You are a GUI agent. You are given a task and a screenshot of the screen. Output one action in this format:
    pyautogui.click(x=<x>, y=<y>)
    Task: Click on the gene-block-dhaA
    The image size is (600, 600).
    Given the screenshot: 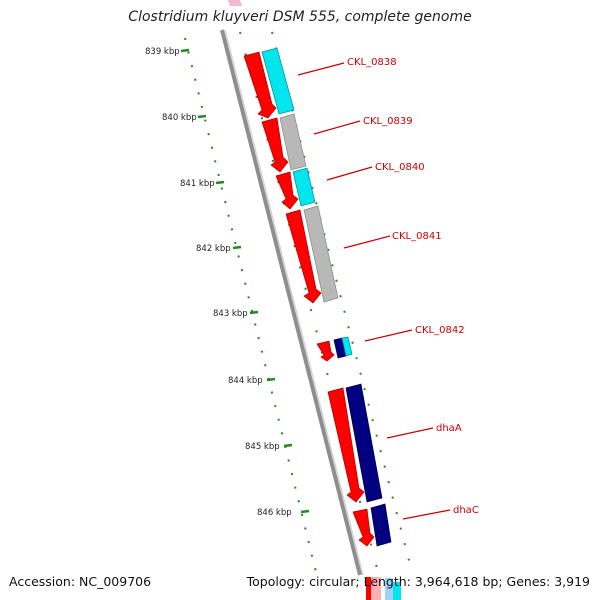 What is the action you would take?
    pyautogui.click(x=364, y=443)
    